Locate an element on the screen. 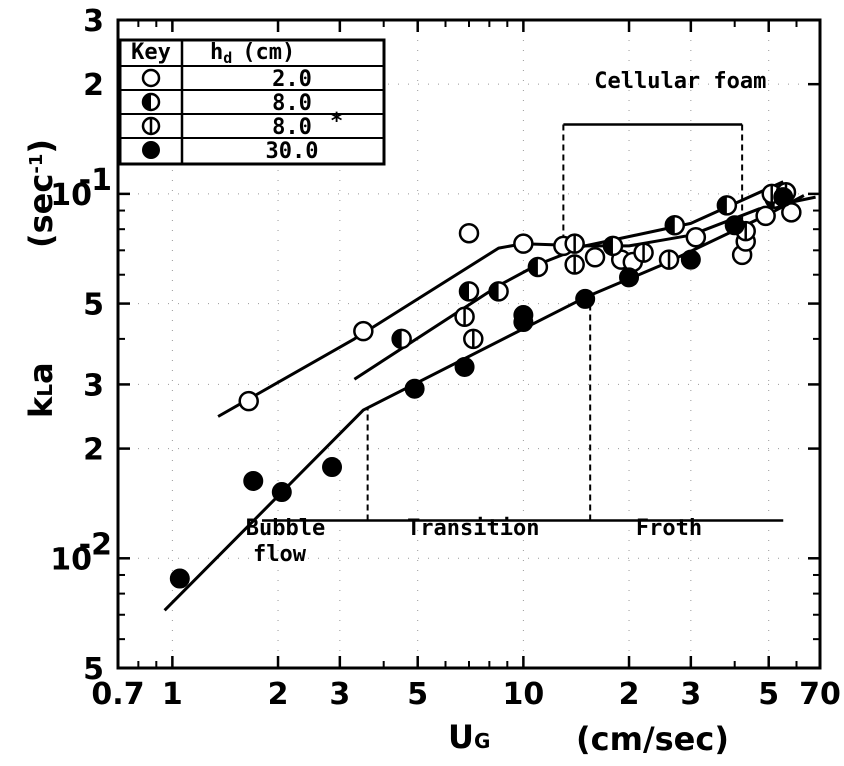  legend-header-key: Key is located at coordinates (151, 52).